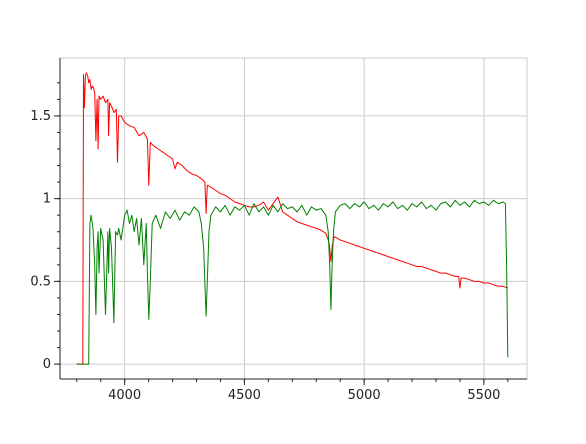 Image resolution: width=586 pixels, height=444 pixels. What do you see at coordinates (40, 281) in the screenshot?
I see `y-tick-label-1: 0.5` at bounding box center [40, 281].